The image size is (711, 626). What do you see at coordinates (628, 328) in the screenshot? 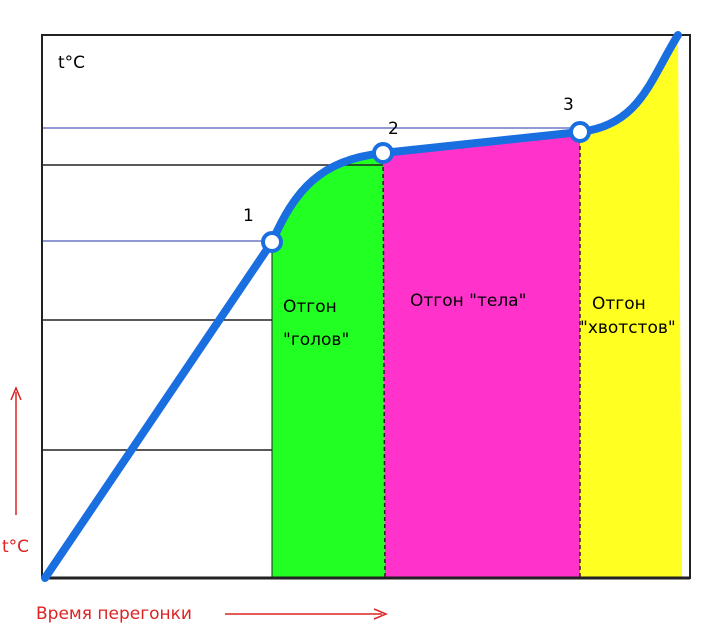
I see `region-label: "хвотстов"` at bounding box center [628, 328].